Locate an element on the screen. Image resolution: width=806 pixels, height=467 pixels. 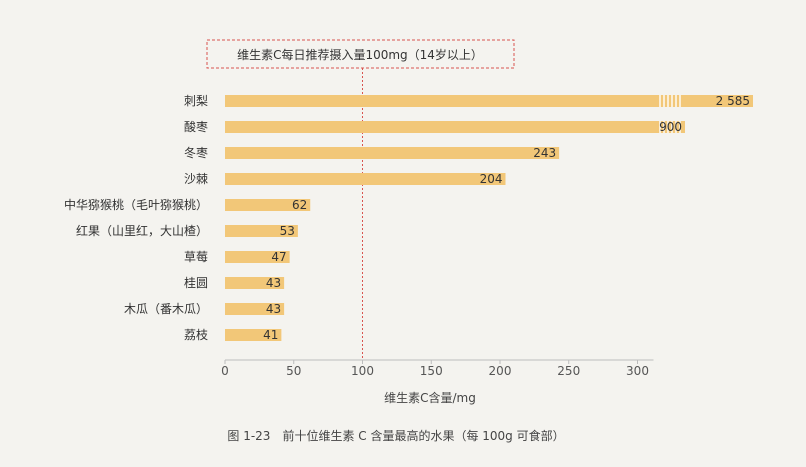
category-label: 冬枣 is located at coordinates (196, 152).